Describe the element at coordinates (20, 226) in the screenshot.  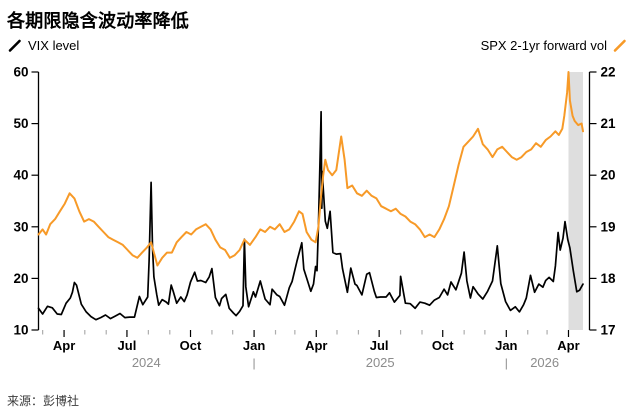
I see `left-axis-tick-label: 30` at that location.